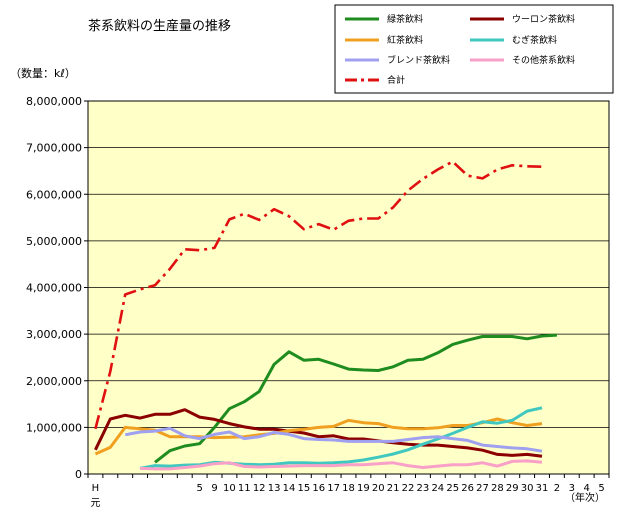  I want to click on x-tick-label: H, so click(96, 488).